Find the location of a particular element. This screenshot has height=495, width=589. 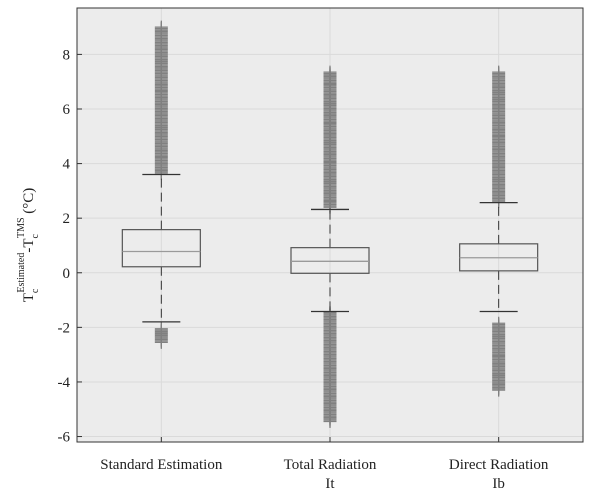

x-category-label: Direct Radiation is located at coordinates (499, 465).